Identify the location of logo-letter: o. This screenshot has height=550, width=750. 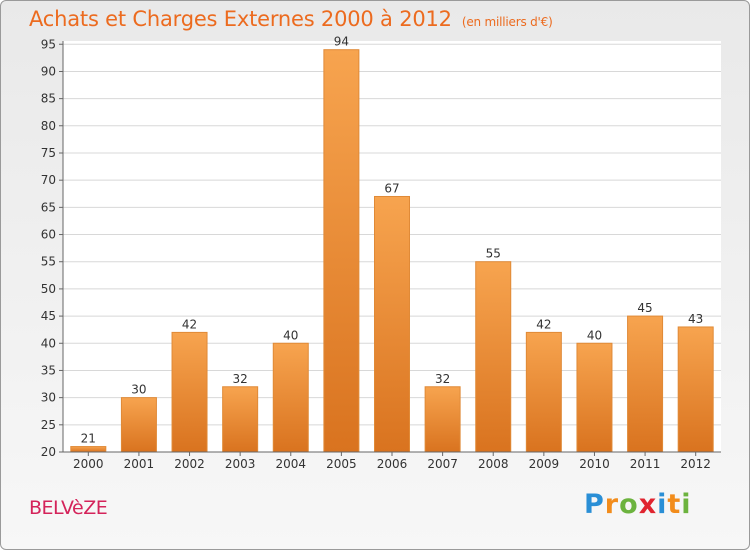
(629, 504).